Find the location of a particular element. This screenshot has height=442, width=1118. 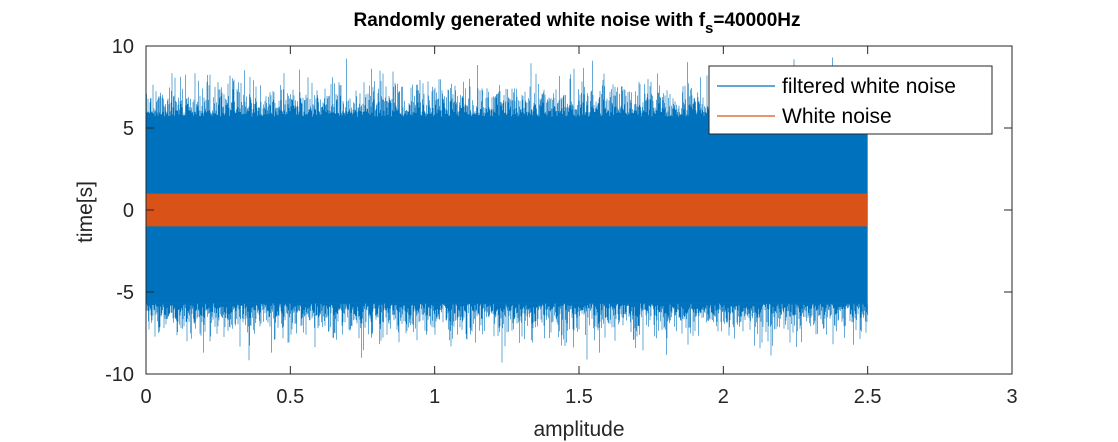

legend-box is located at coordinates (850, 100).